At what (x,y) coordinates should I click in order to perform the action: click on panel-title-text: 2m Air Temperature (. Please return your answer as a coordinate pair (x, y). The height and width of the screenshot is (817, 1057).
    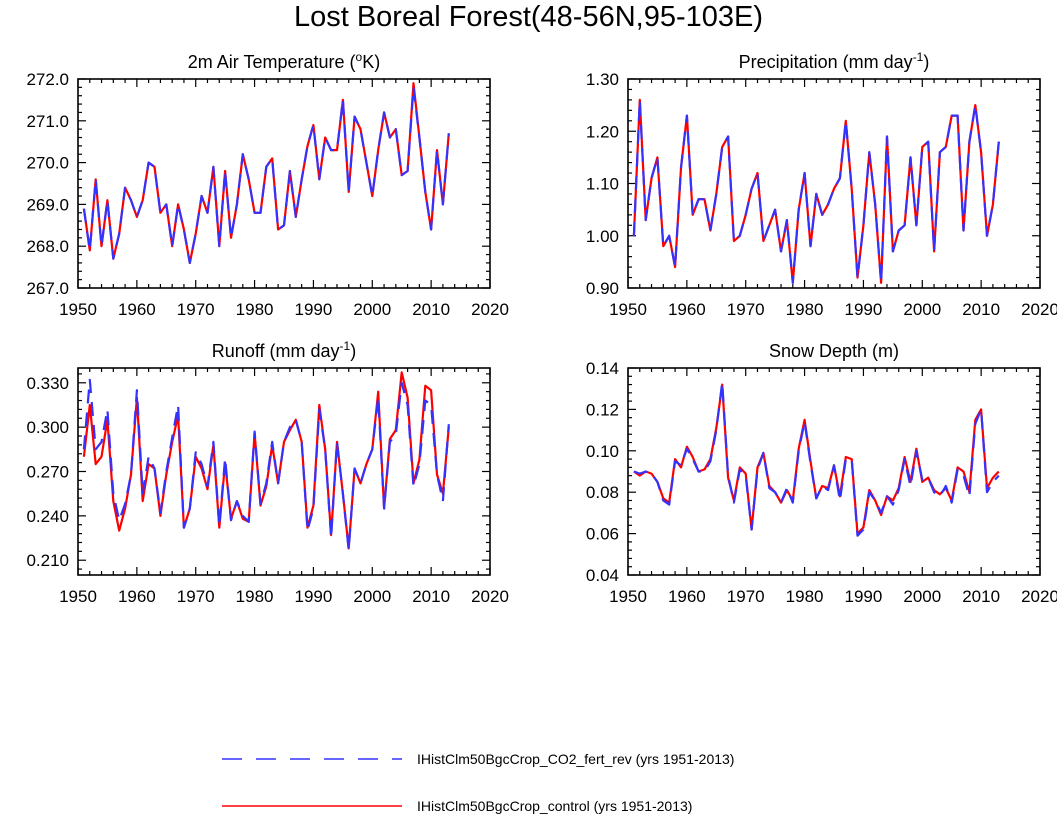
    Looking at the image, I should click on (272, 62).